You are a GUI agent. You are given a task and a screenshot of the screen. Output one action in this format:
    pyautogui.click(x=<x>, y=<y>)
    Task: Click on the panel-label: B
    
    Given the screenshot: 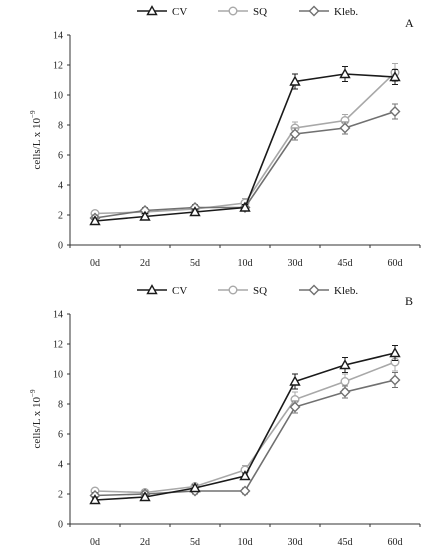 What is the action you would take?
    pyautogui.click(x=409, y=301)
    